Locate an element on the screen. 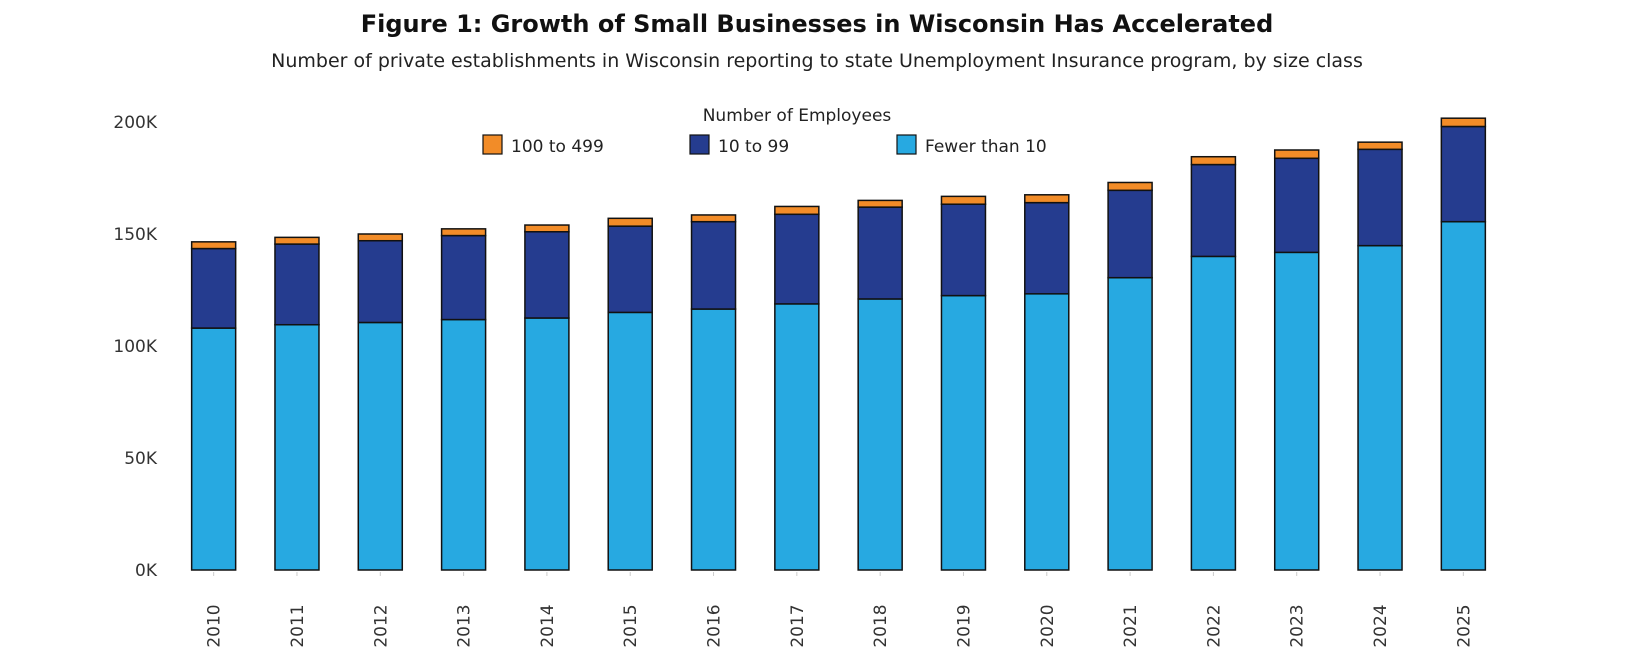 The image size is (1634, 656). x-tick-label: 2011 is located at coordinates (298, 625).